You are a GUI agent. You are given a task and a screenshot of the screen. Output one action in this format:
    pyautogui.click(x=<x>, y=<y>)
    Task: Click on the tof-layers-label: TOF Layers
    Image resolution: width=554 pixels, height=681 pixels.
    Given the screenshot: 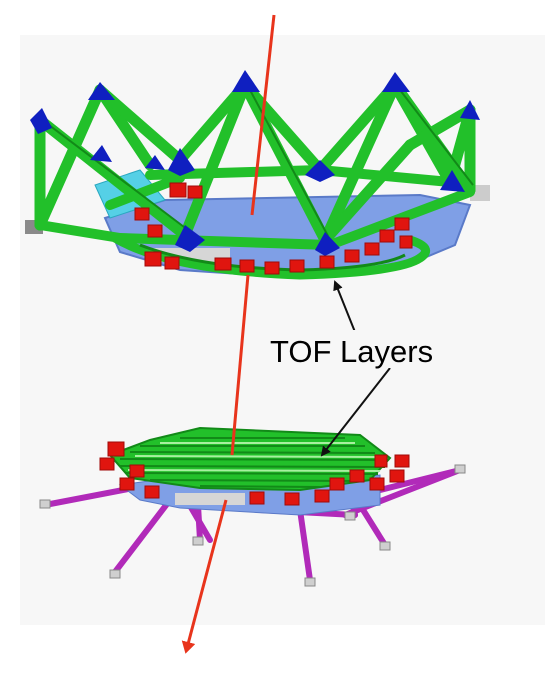 What is the action you would take?
    pyautogui.click(x=351, y=351)
    